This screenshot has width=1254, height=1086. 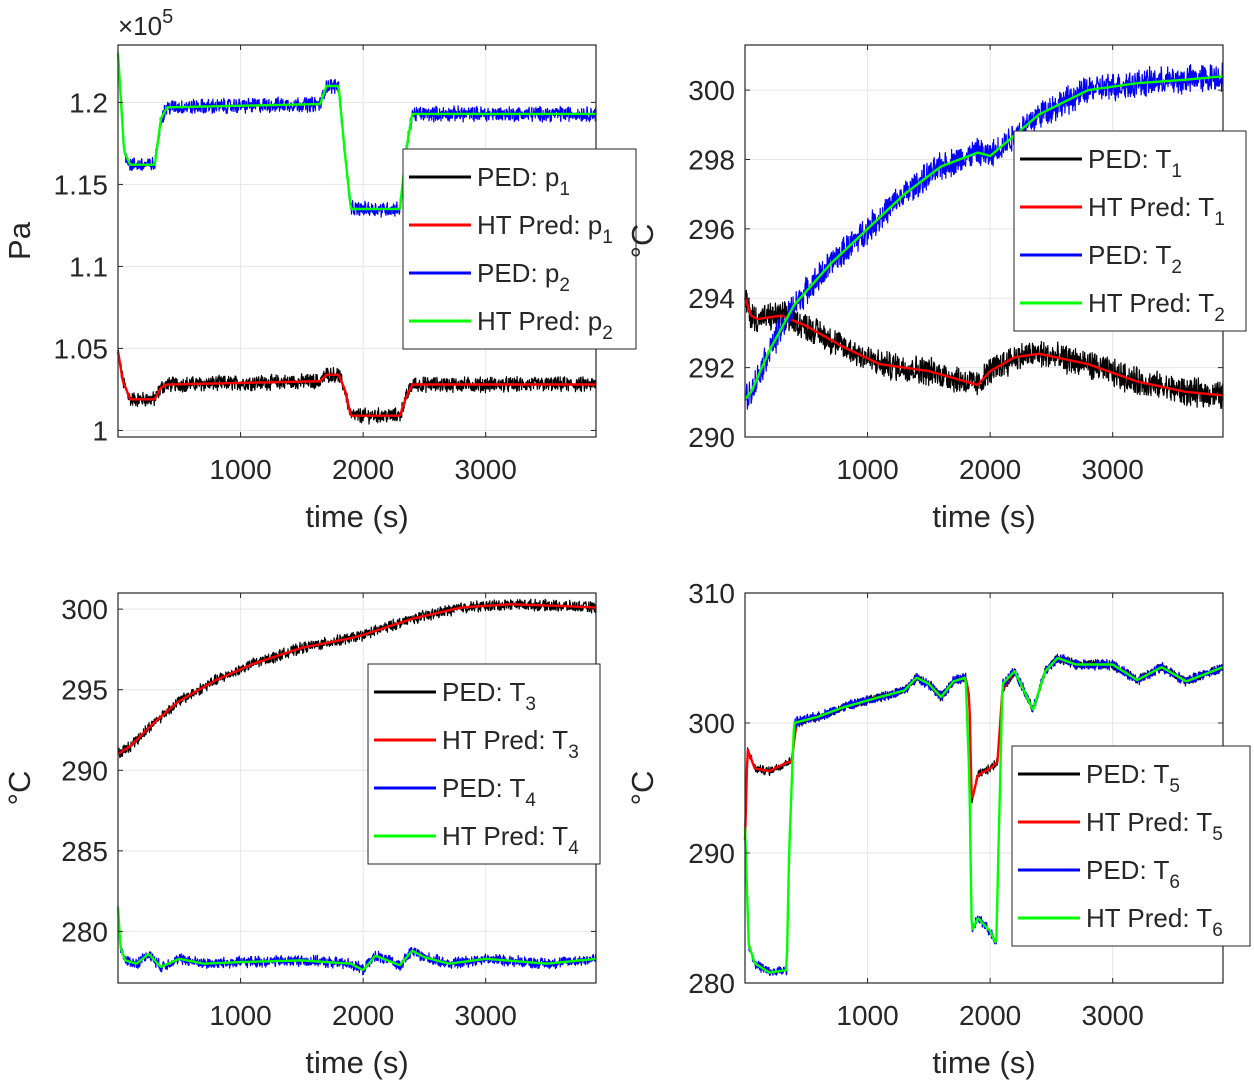 I want to click on legend: PED: p1 HT Pred: p1 PED: p2 HT Pred: p2, so click(x=519, y=249).